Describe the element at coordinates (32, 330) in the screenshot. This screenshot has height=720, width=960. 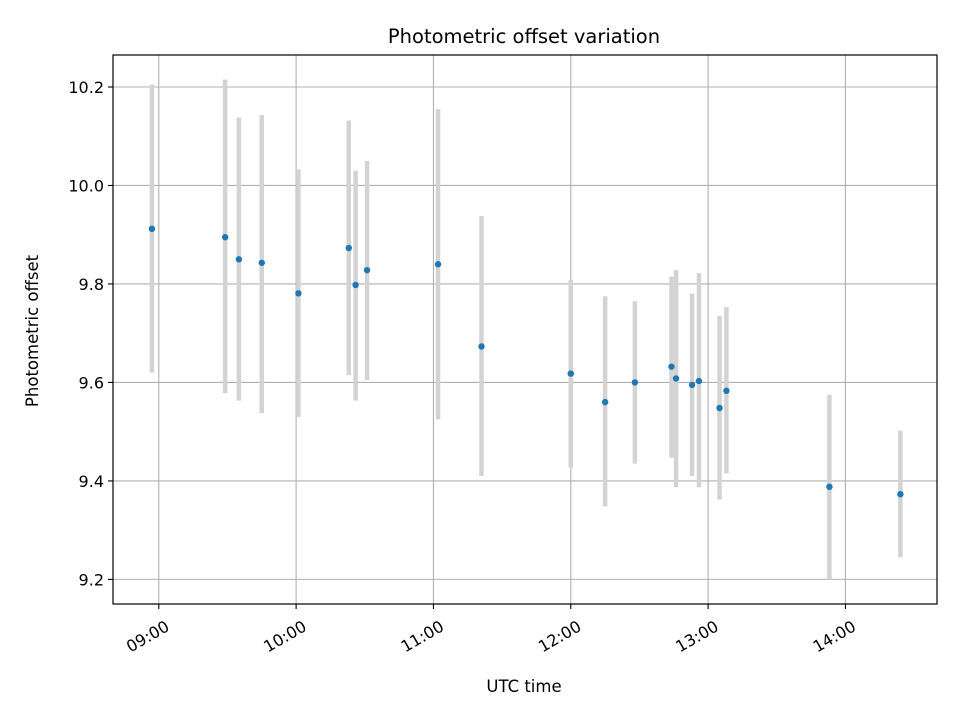
I see `y-axis-label: Photometric offset` at that location.